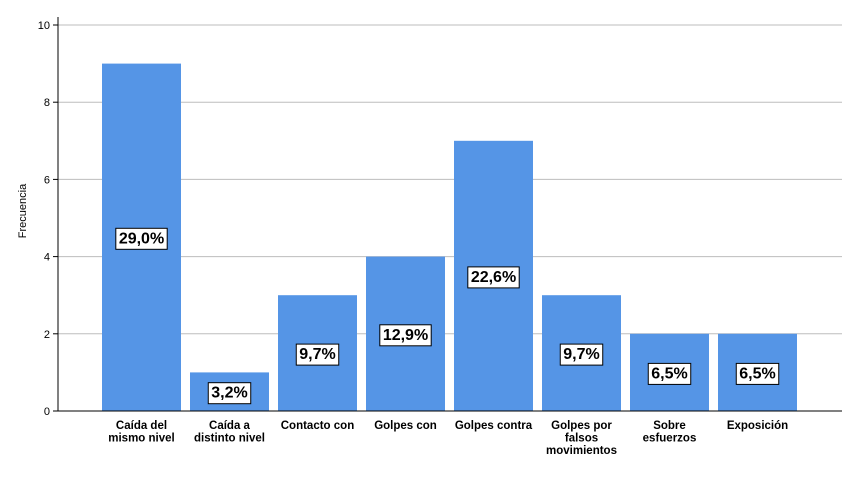 This screenshot has width=851, height=501. I want to click on x-tick-label: Contacto con, so click(317, 426).